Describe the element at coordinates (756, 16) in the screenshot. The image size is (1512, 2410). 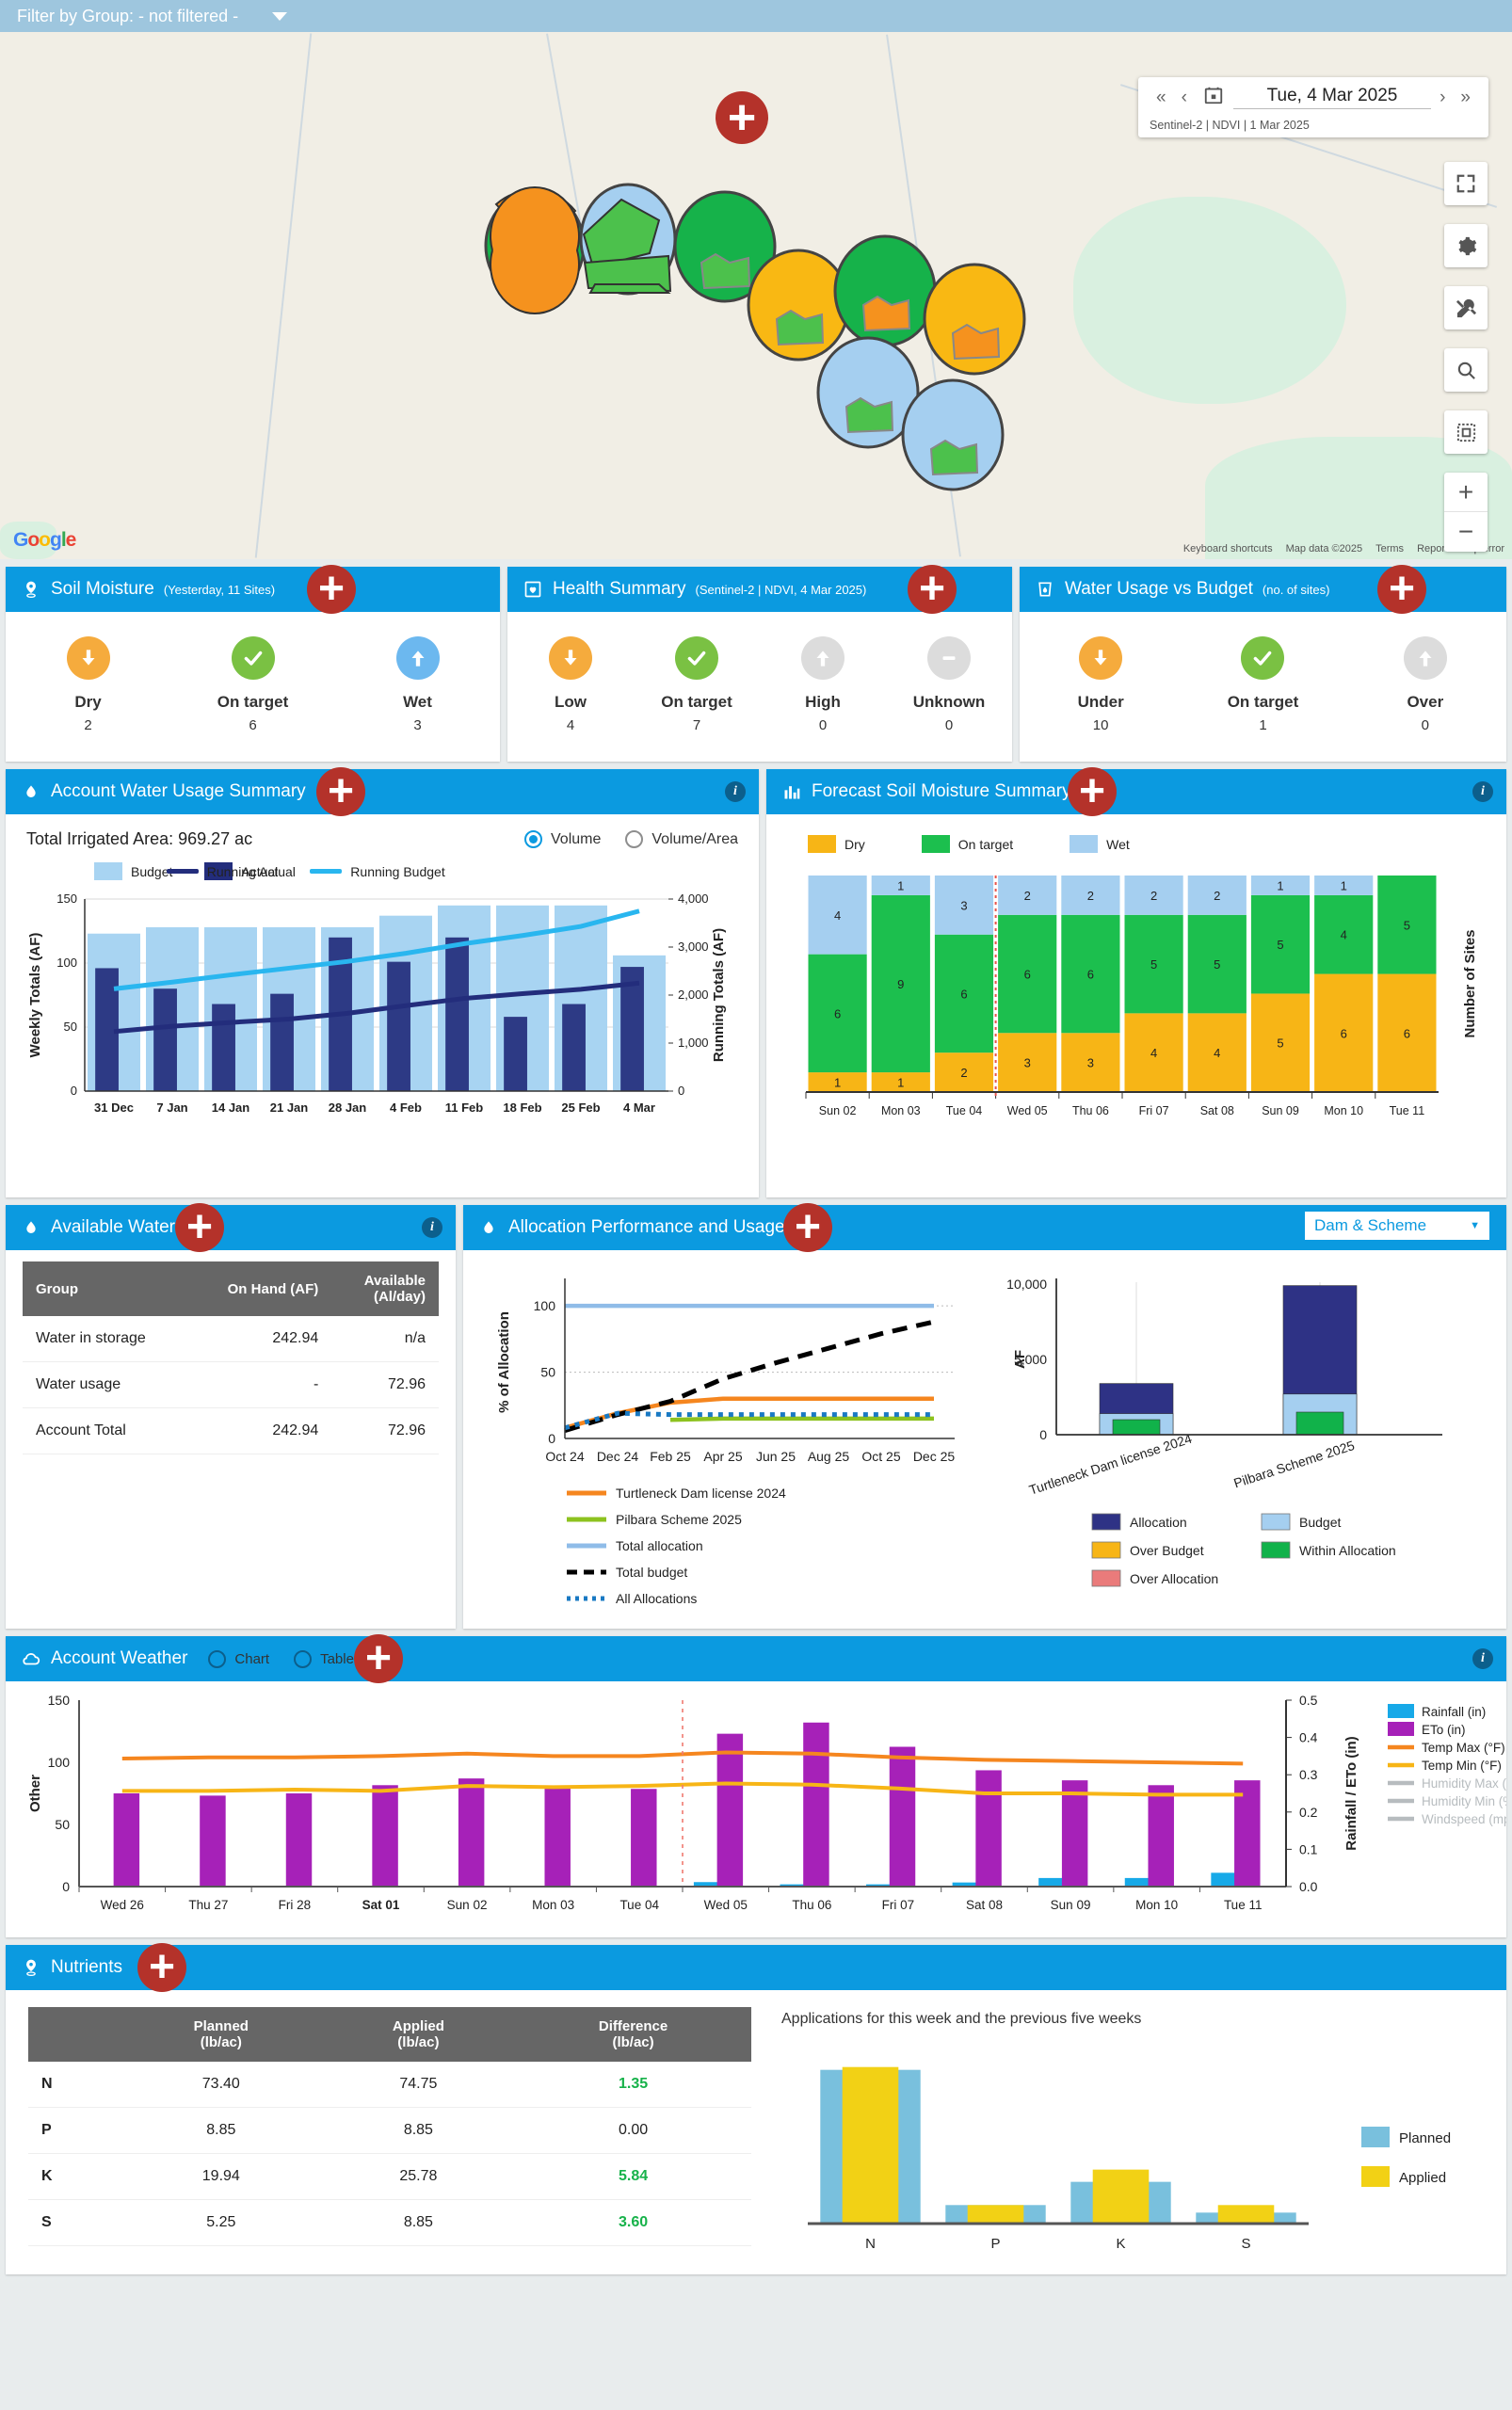
I see `group-filter-bar: Filter by Group: - not filtered -` at that location.